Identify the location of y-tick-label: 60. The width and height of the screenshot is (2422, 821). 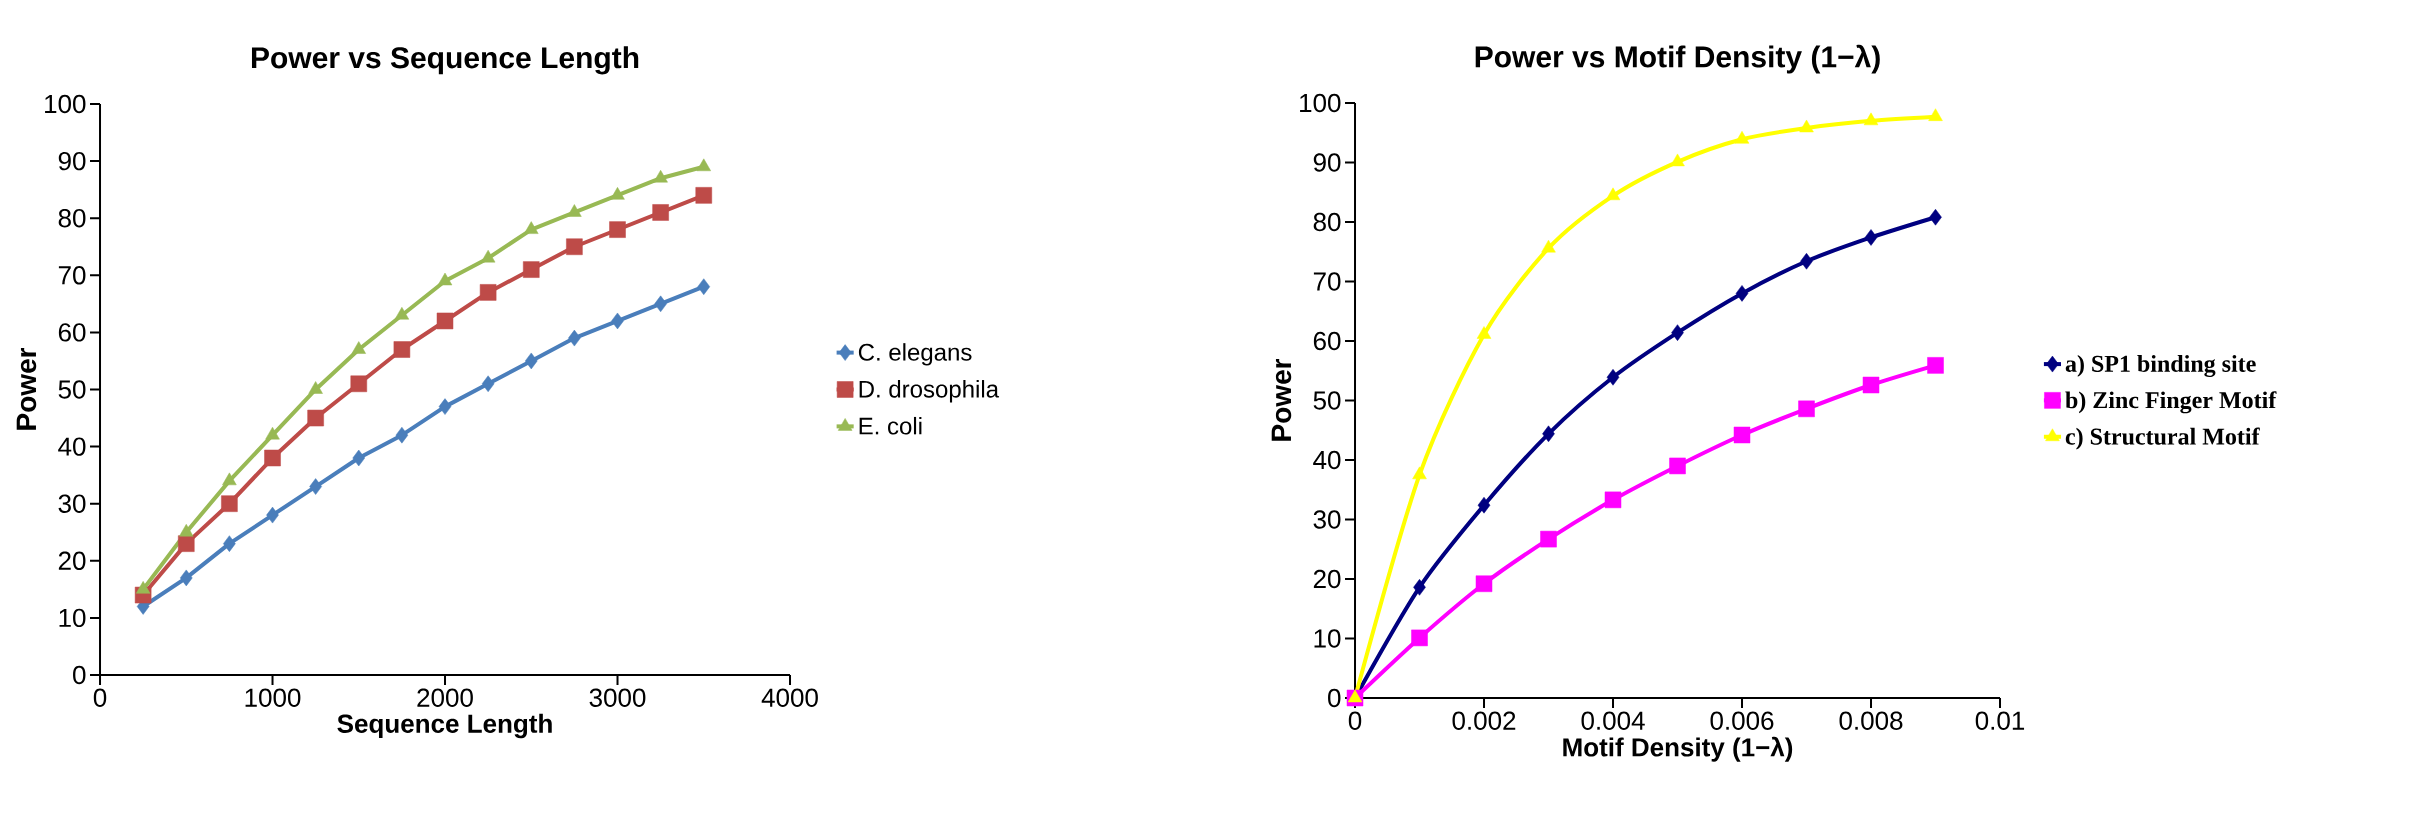
(72, 332).